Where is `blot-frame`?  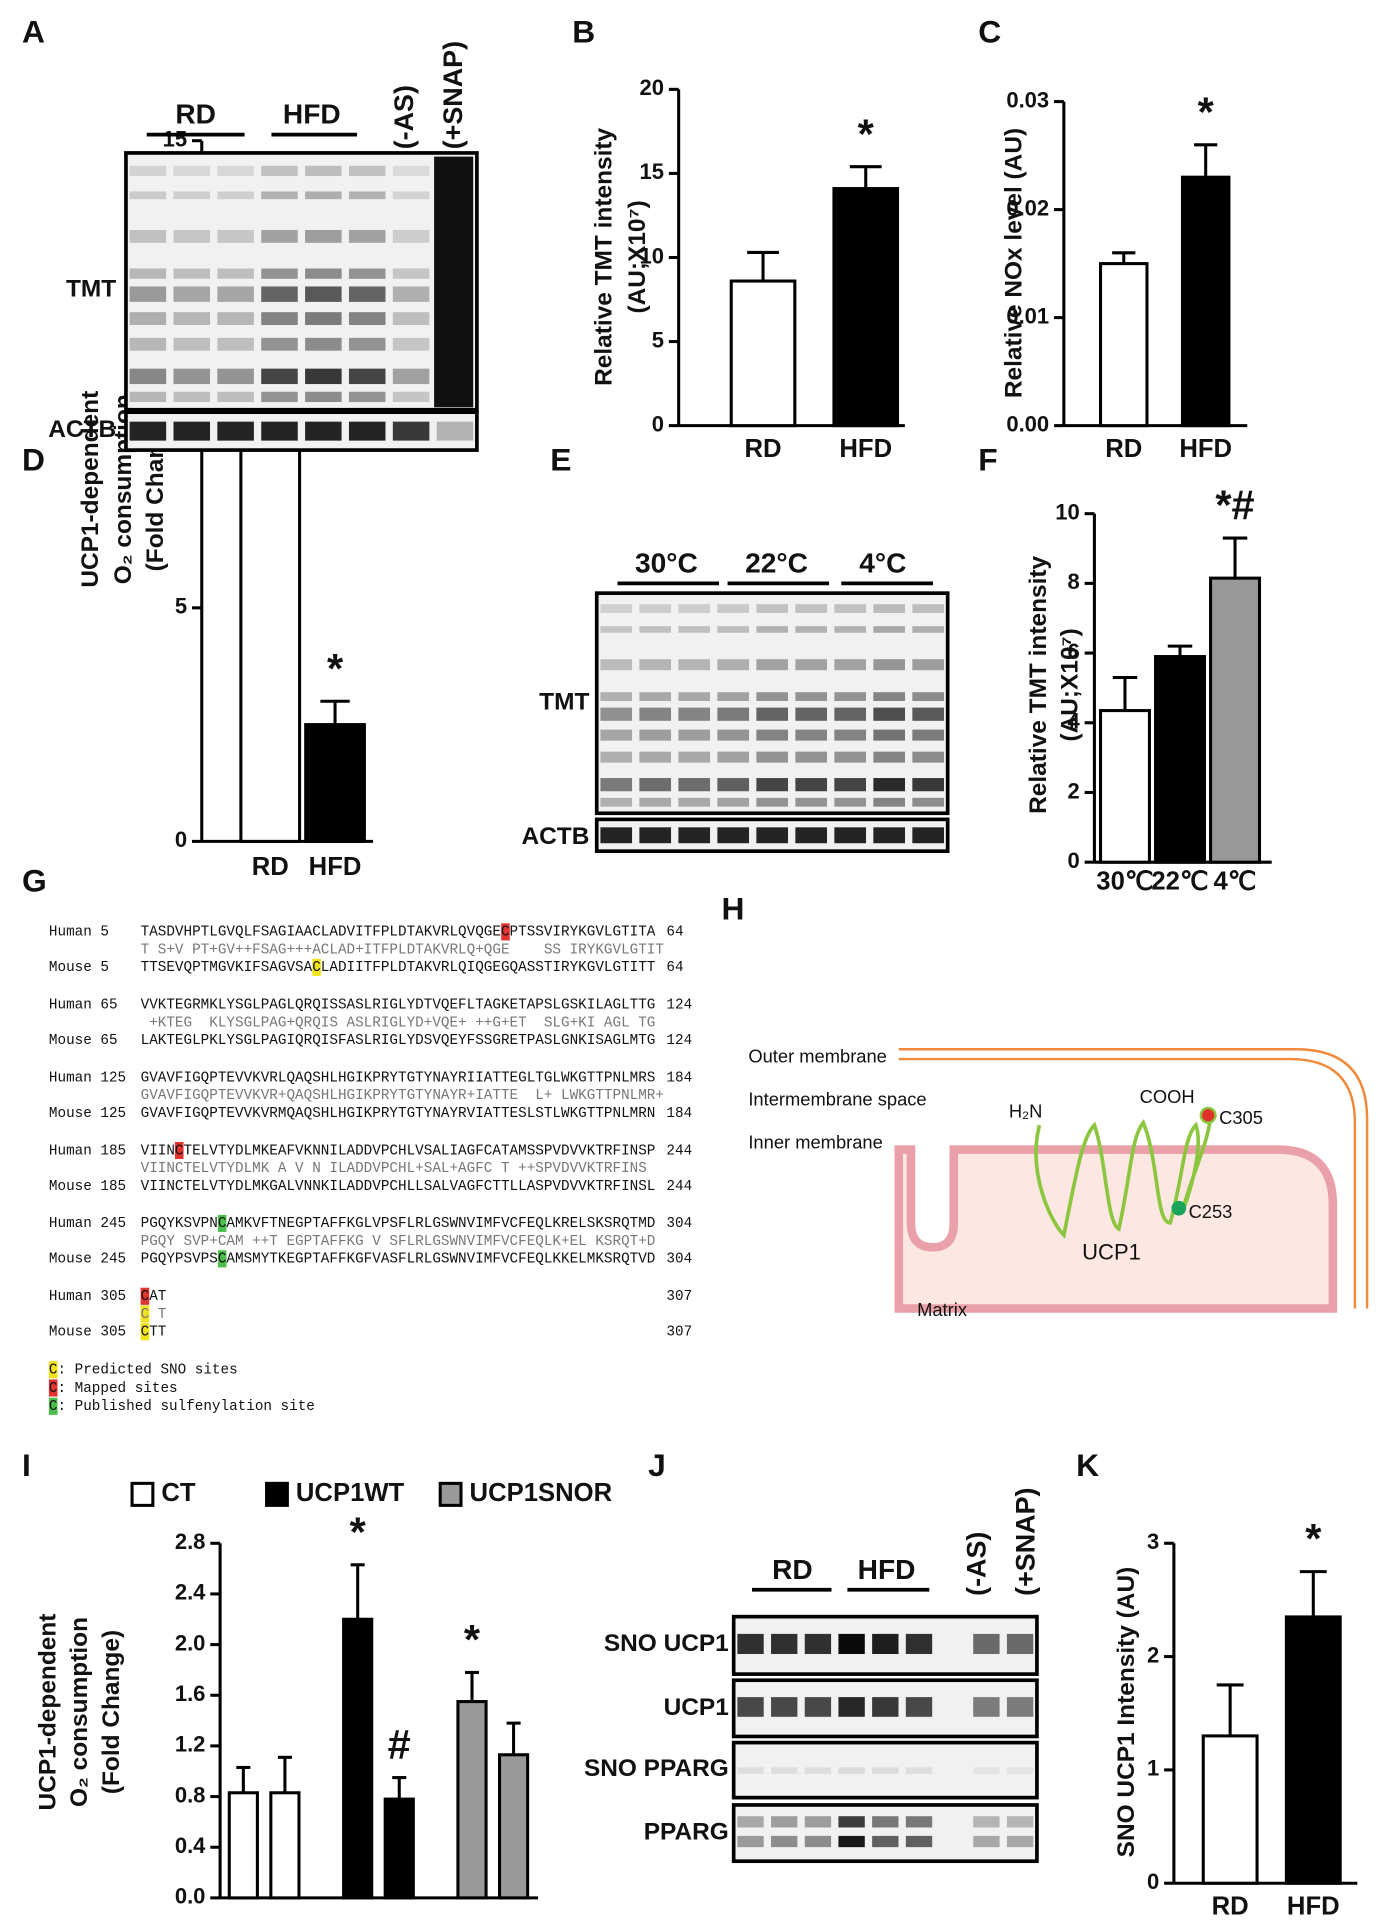 blot-frame is located at coordinates (301, 281).